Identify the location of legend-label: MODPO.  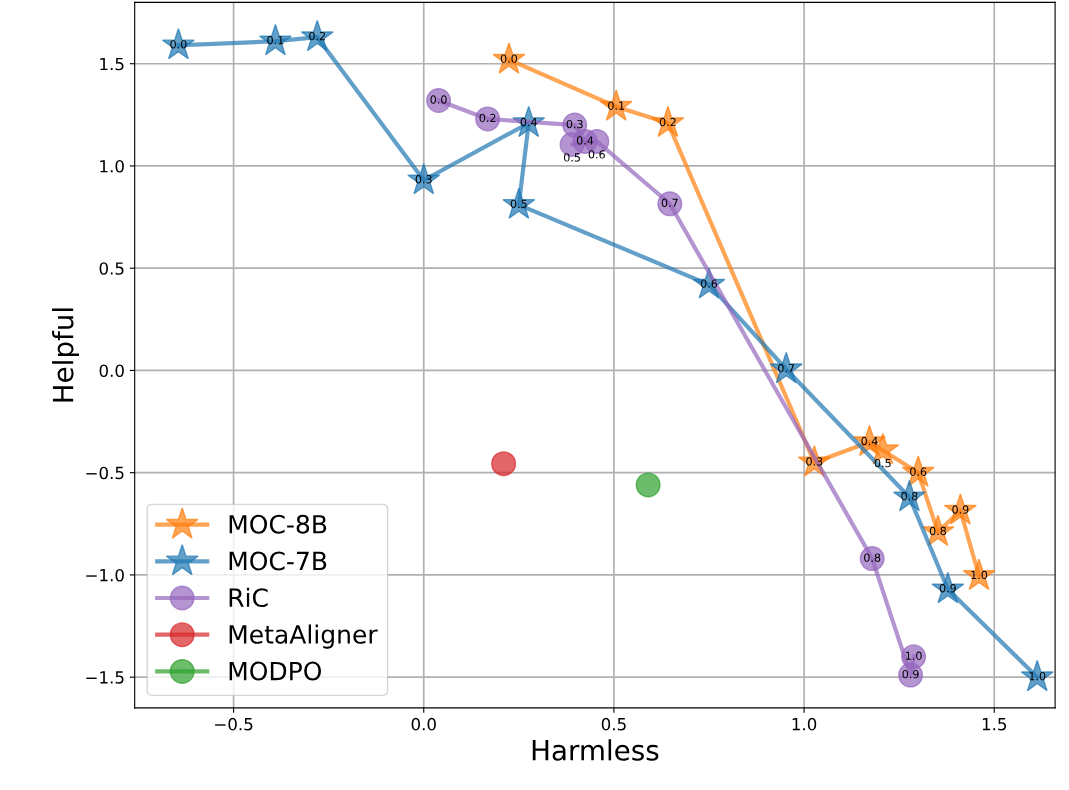
(275, 671).